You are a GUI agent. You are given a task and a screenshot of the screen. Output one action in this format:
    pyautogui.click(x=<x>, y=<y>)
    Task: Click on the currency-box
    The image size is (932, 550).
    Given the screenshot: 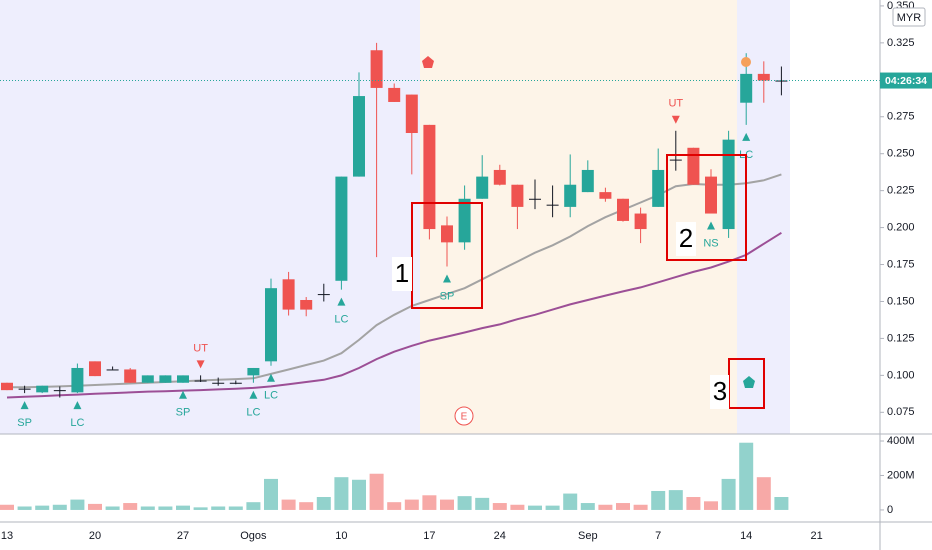 What is the action you would take?
    pyautogui.click(x=909, y=17)
    